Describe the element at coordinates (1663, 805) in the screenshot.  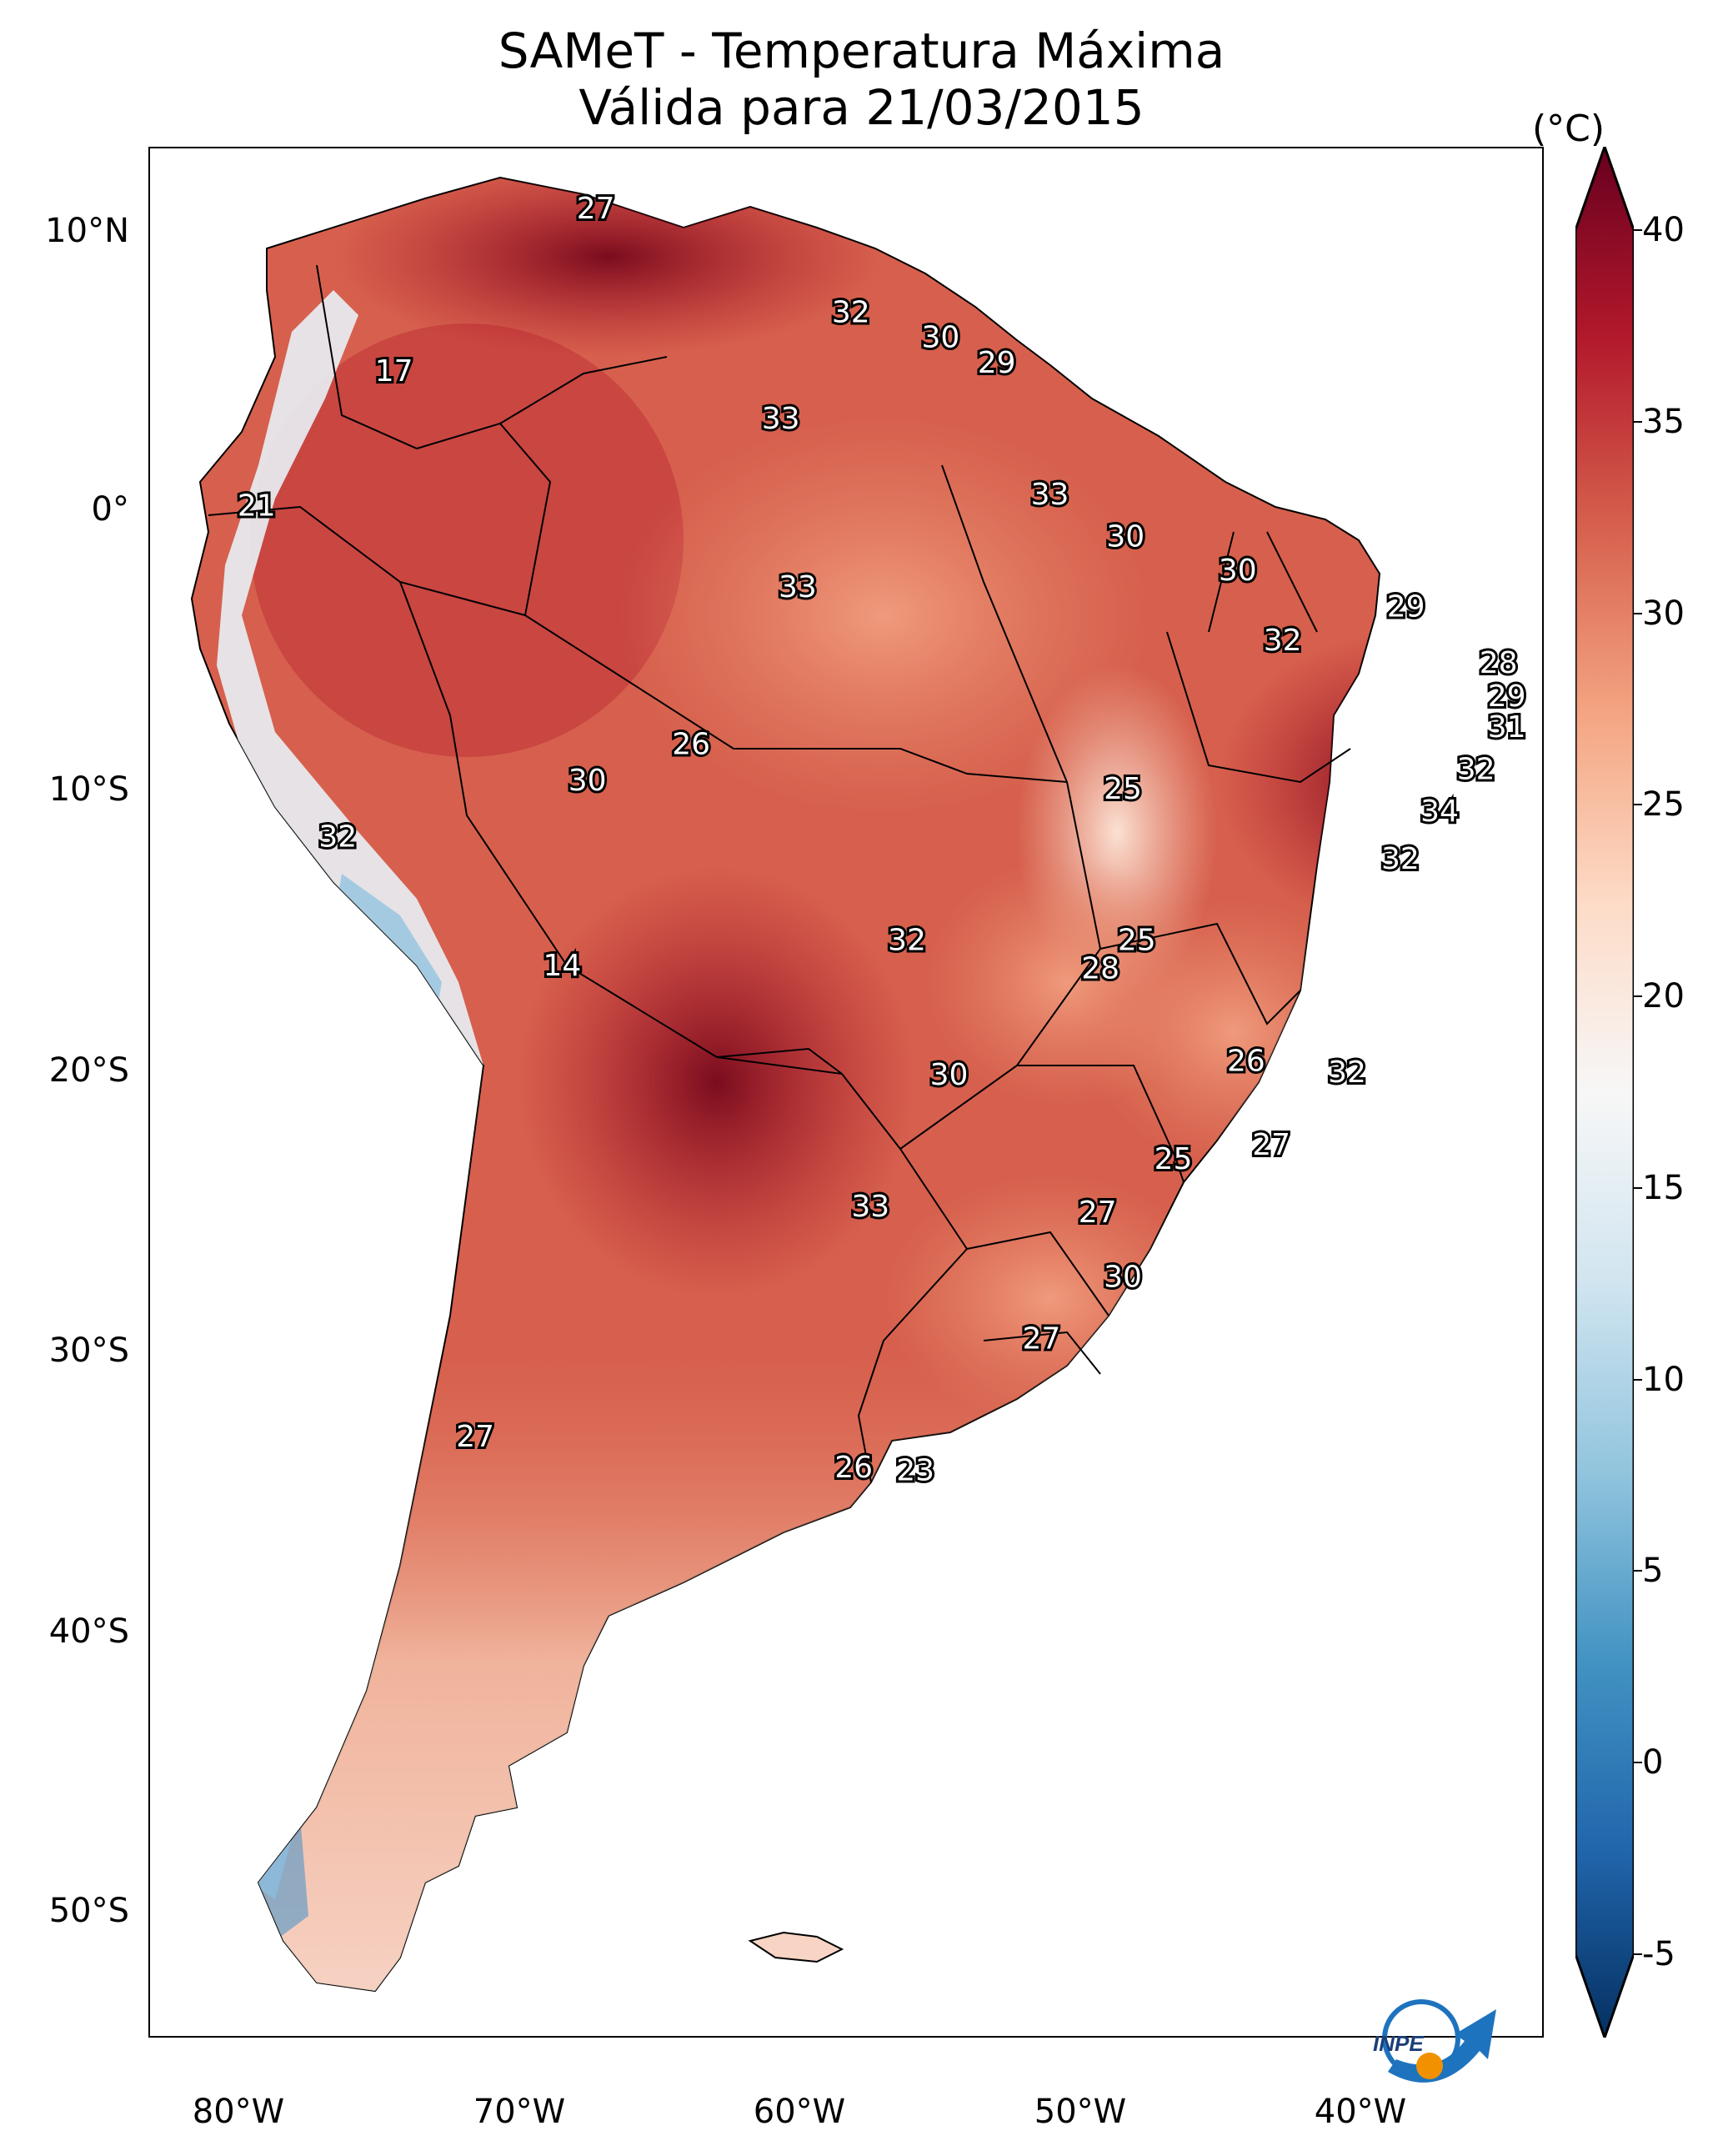
I see `colorbar-tick-label: 25` at that location.